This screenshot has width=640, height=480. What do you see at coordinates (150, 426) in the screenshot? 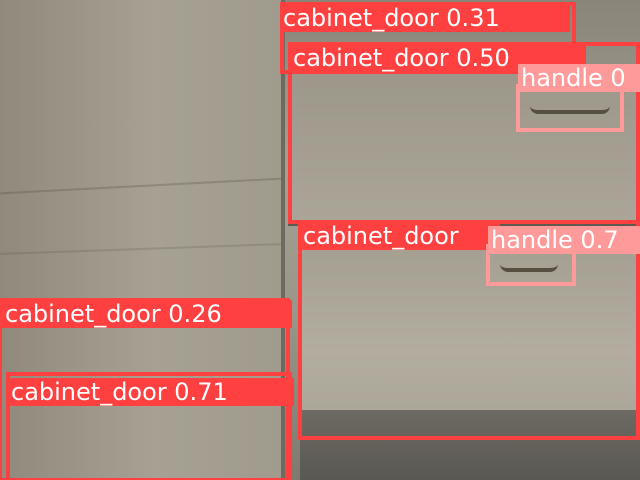
I see `detection-box-cabinet-door: cabinet_door 0.71` at bounding box center [150, 426].